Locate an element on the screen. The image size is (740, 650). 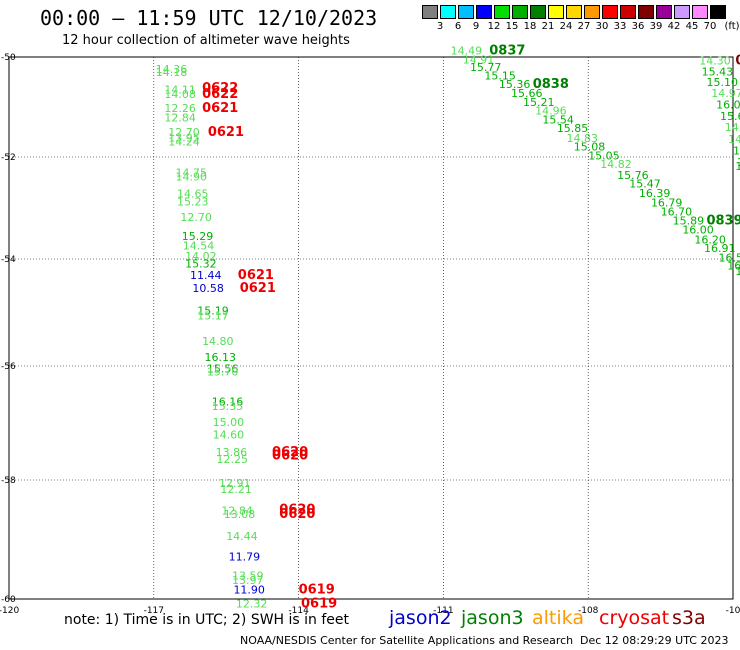
wave-height-label: 16.16 is located at coordinates (228, 401).